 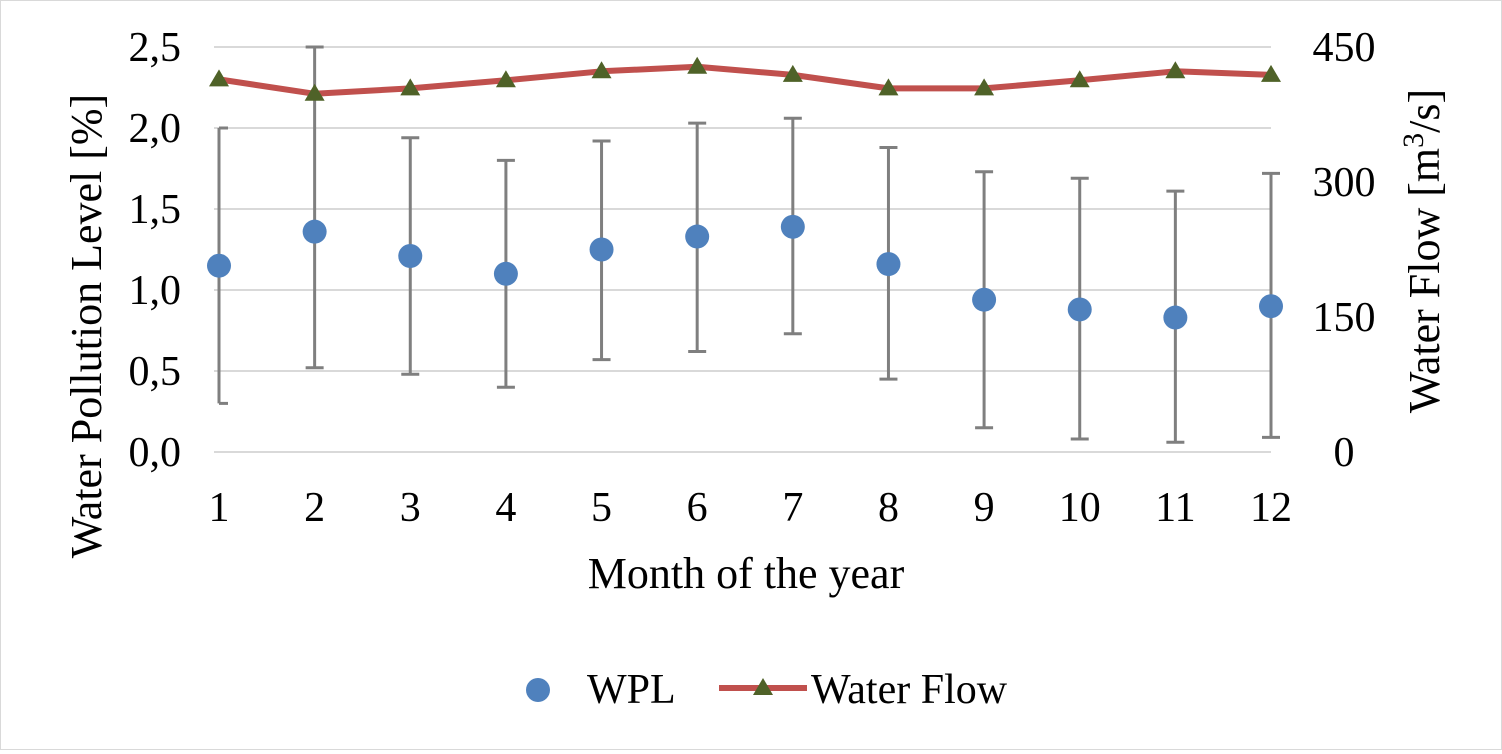 I want to click on legend-water-flow-marker, so click(x=763, y=686).